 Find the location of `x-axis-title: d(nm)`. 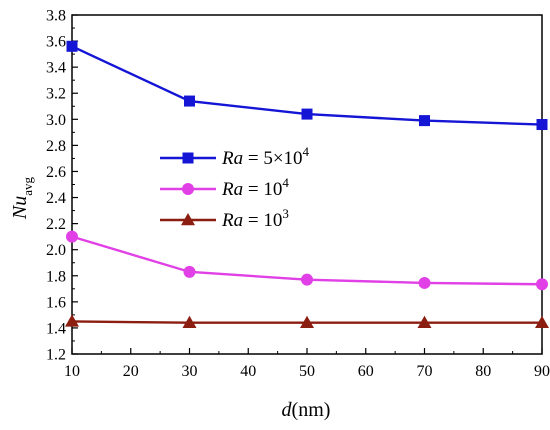

x-axis-title: d(nm) is located at coordinates (306, 410).